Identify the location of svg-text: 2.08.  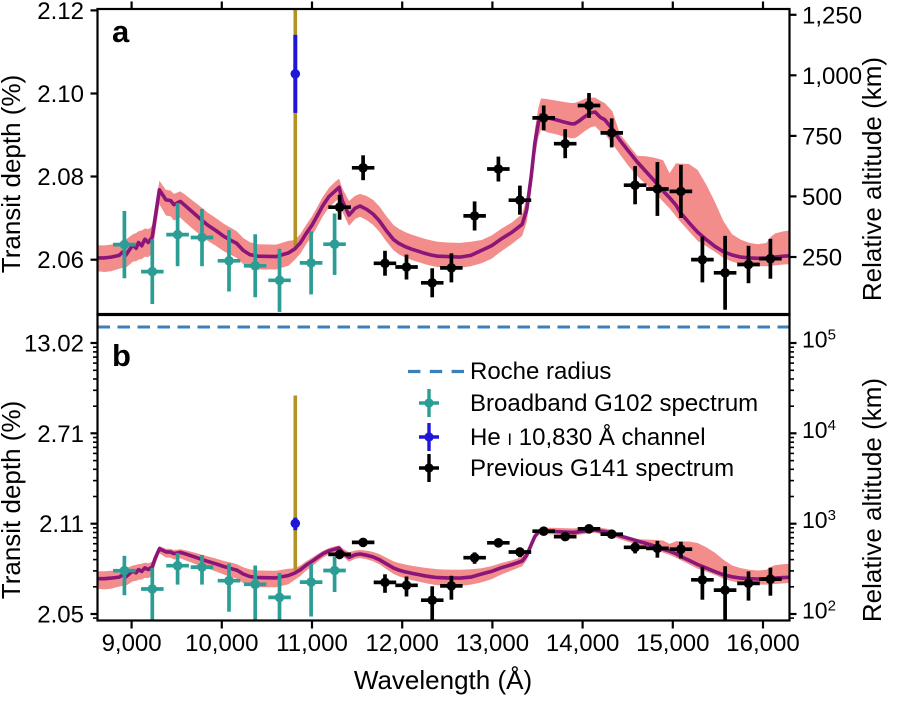
(60, 177).